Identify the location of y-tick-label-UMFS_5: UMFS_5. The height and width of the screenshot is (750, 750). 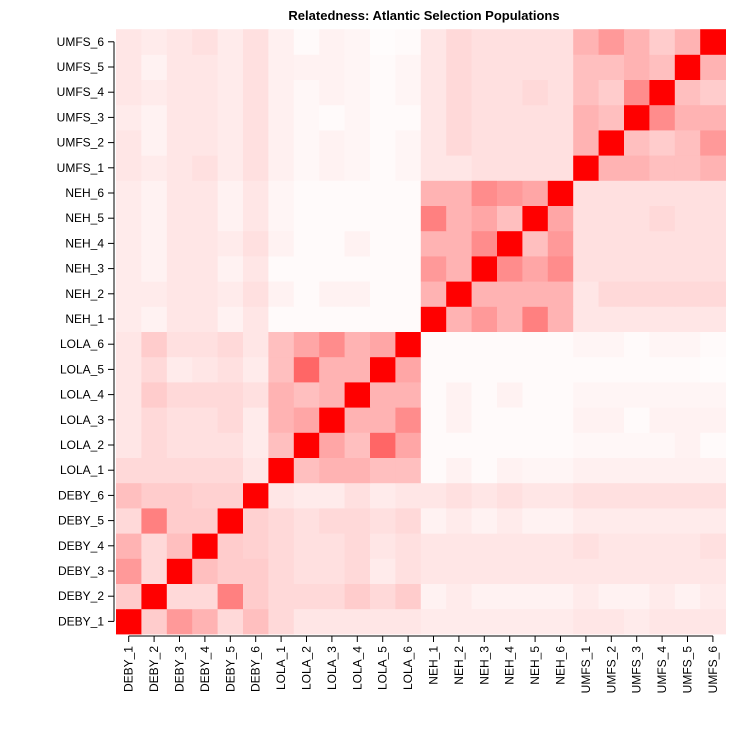
(81, 67).